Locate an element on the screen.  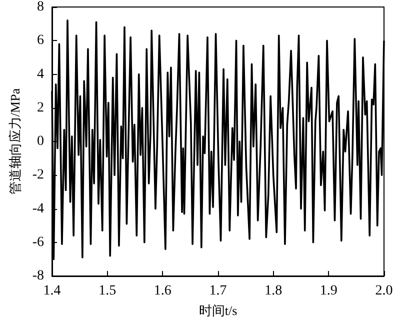
x-axis-title: 时间t/s is located at coordinates (218, 310).